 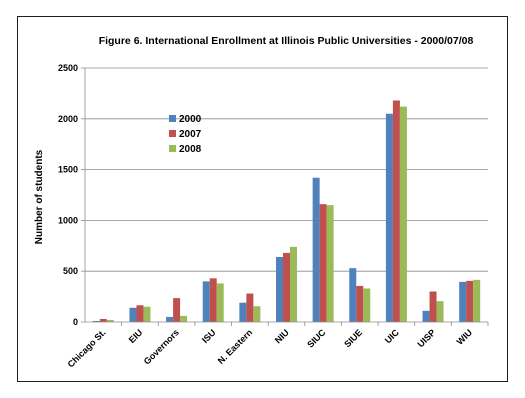 I want to click on x-tick-label: Chicago St., so click(x=87, y=348).